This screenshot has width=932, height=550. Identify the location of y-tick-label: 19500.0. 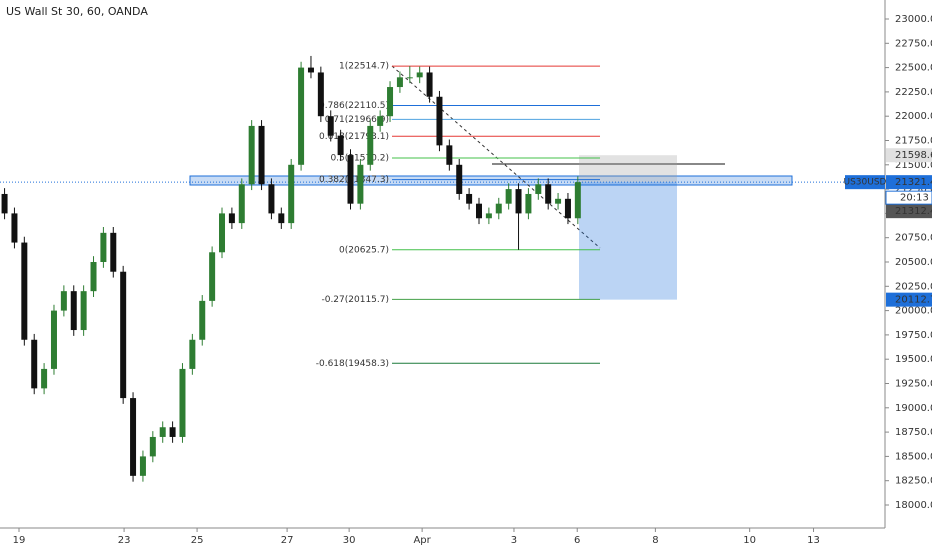
(913, 359).